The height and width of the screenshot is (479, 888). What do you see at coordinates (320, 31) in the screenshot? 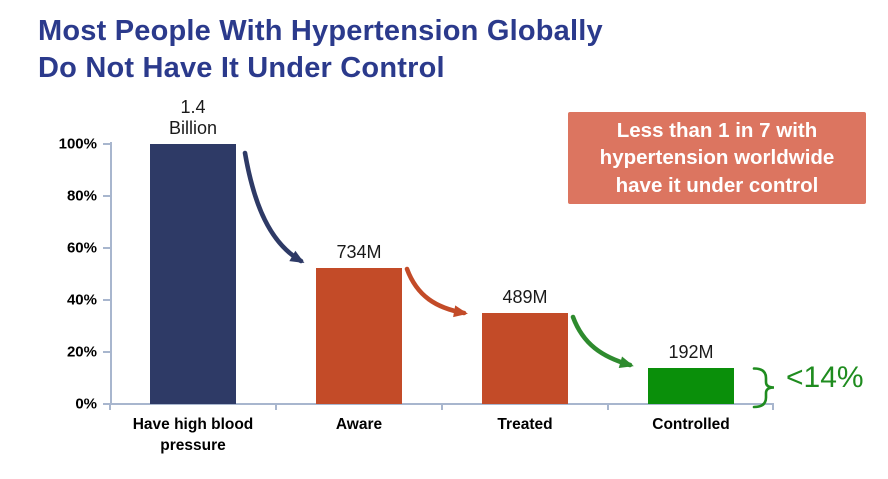
I see `page-title-line1: Most People With Hypertension Globally` at bounding box center [320, 31].